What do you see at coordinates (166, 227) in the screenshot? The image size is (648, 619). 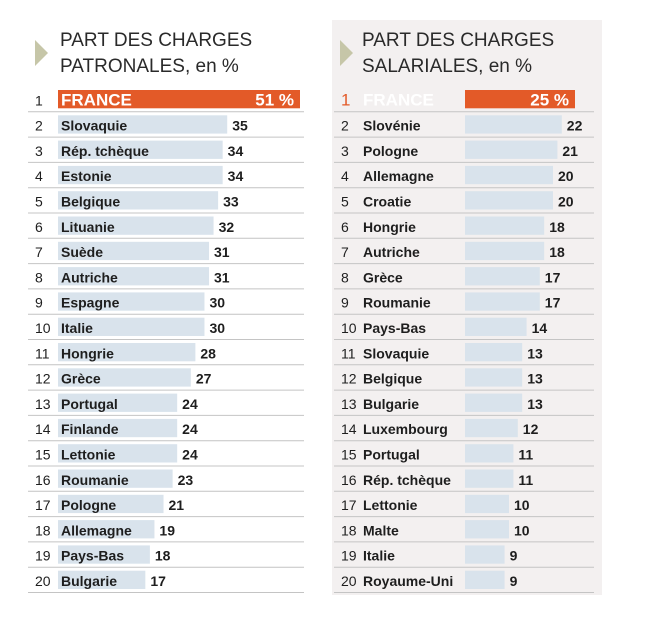 I see `bar-row: 6 Lituanie 32` at bounding box center [166, 227].